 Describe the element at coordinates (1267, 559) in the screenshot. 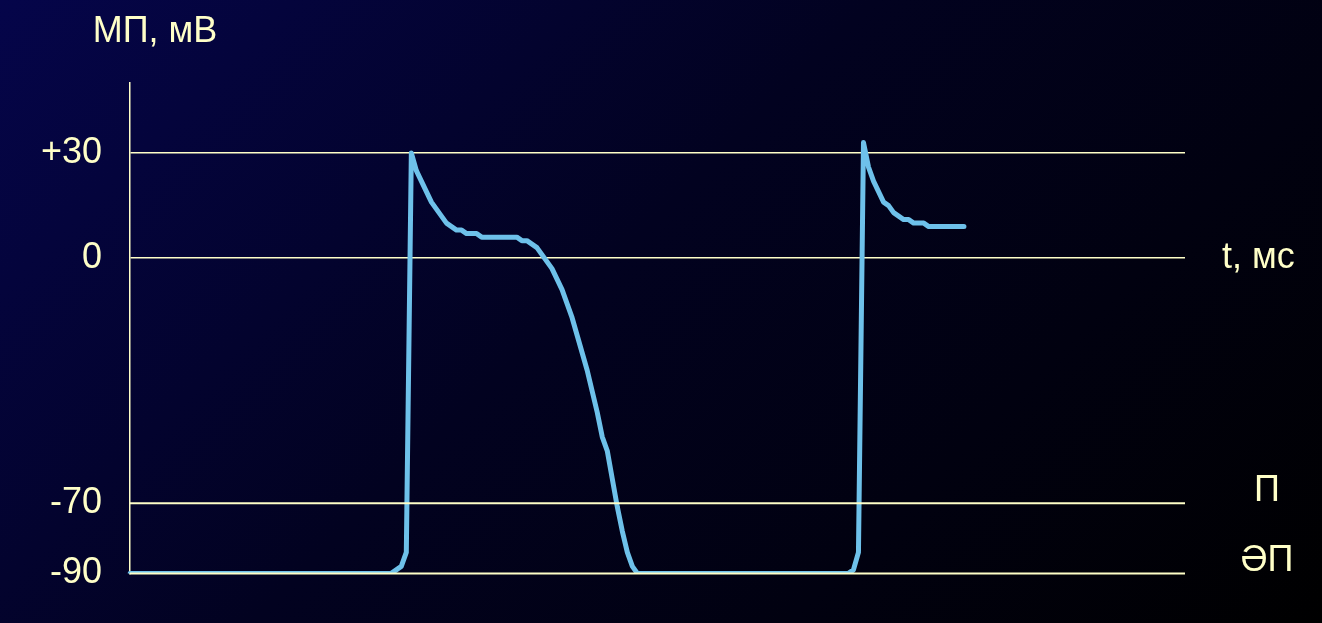

I see `ref-line-label: ӘП` at that location.